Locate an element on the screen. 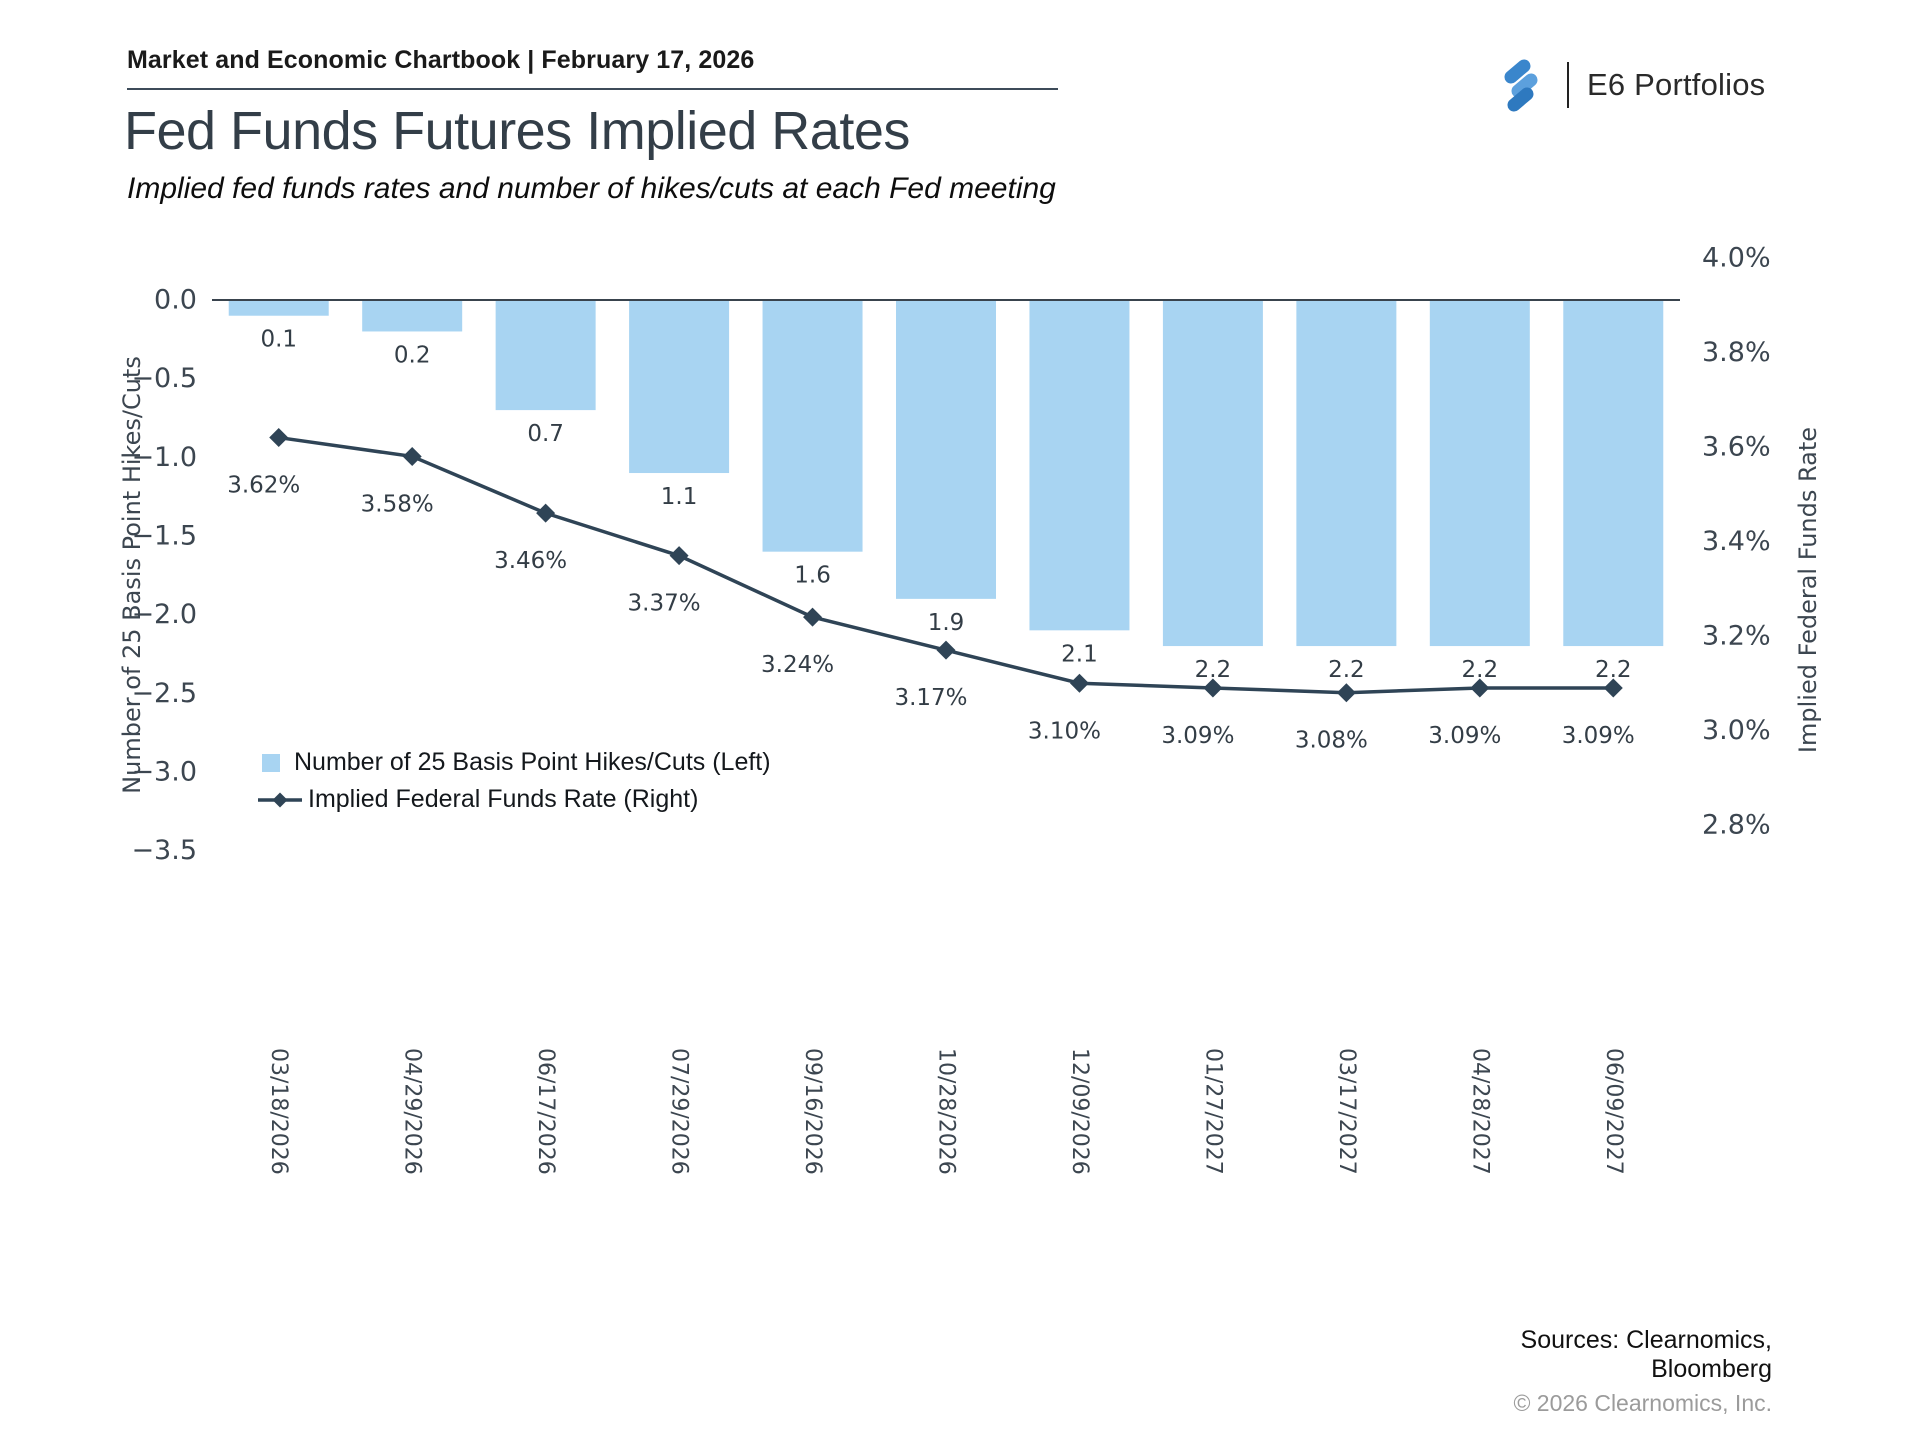 The height and width of the screenshot is (1440, 1920). bar-value-label: 1.1 is located at coordinates (679, 497).